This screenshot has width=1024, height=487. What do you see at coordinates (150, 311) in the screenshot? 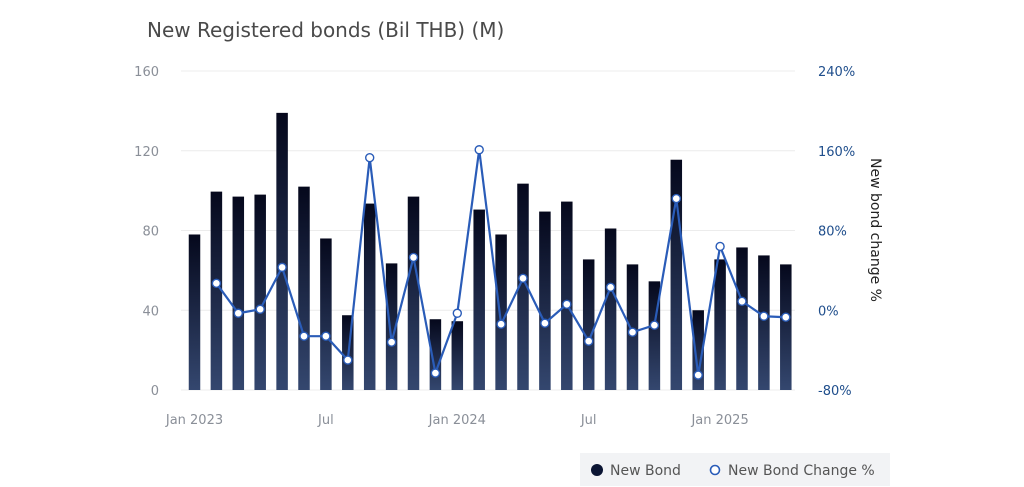
I see `y-left-tick-label: 40` at bounding box center [150, 311].